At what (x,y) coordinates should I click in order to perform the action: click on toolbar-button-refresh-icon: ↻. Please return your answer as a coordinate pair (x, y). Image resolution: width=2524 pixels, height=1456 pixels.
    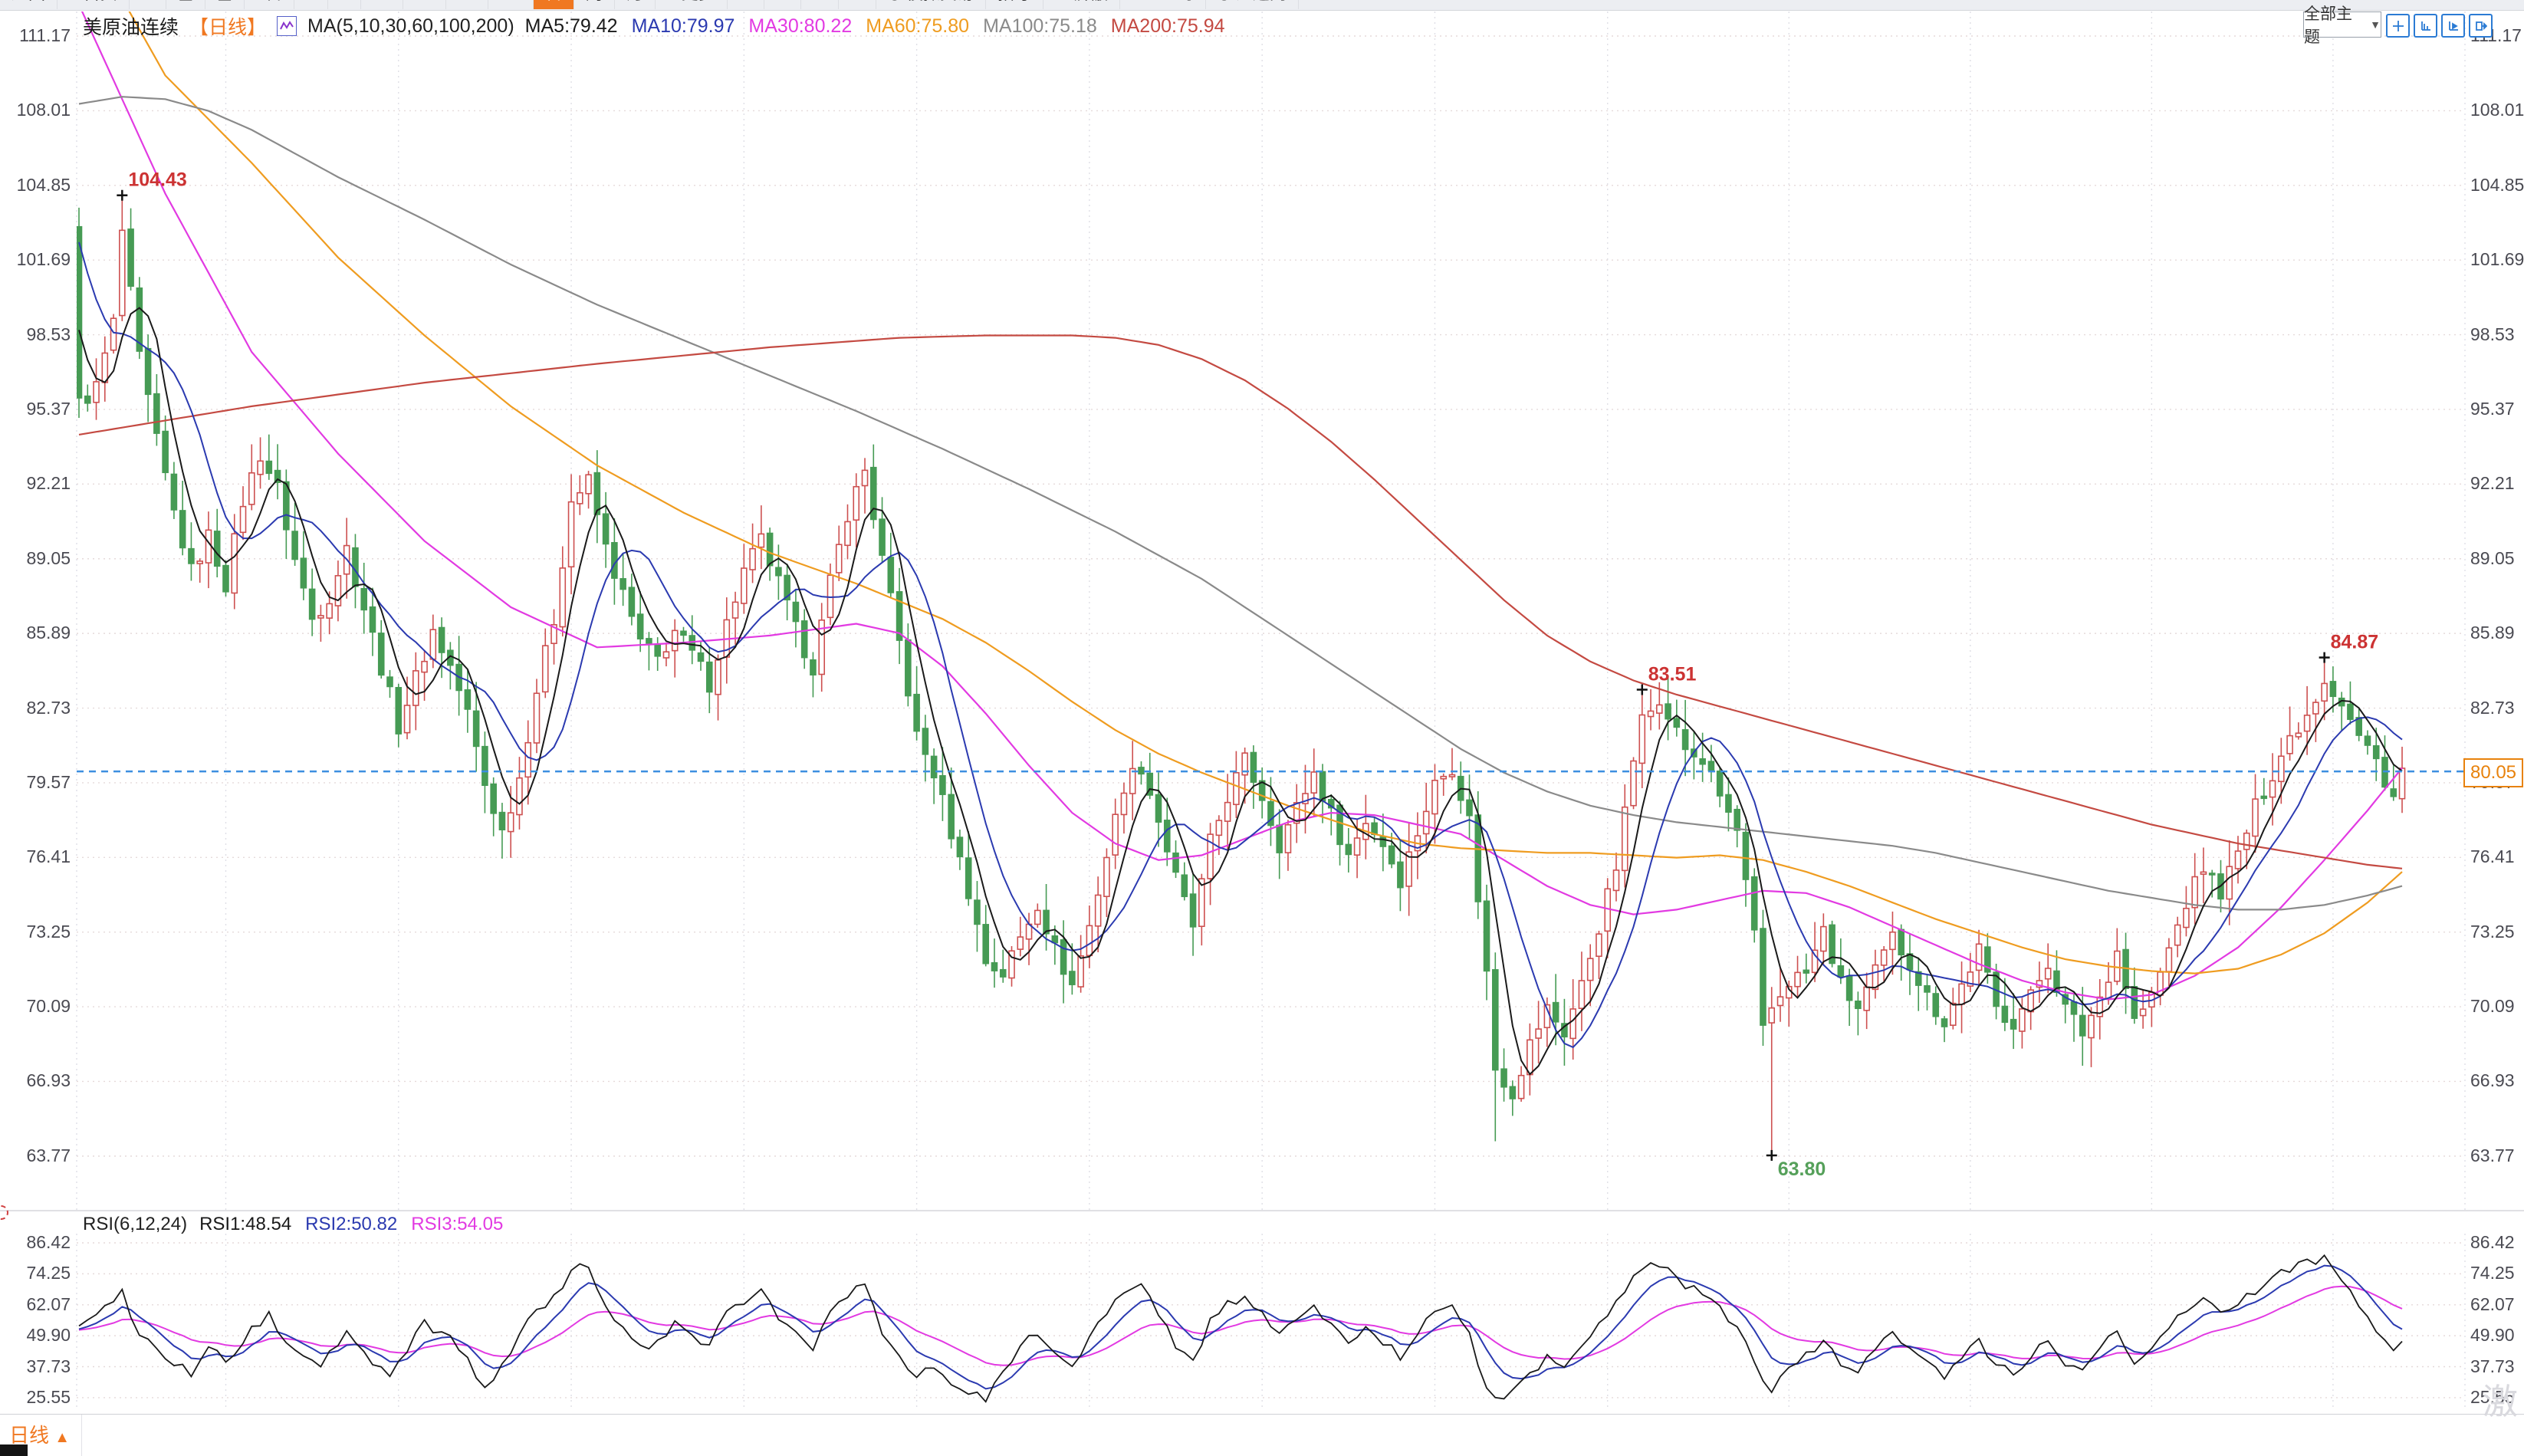
    Looking at the image, I should click on (148, 4).